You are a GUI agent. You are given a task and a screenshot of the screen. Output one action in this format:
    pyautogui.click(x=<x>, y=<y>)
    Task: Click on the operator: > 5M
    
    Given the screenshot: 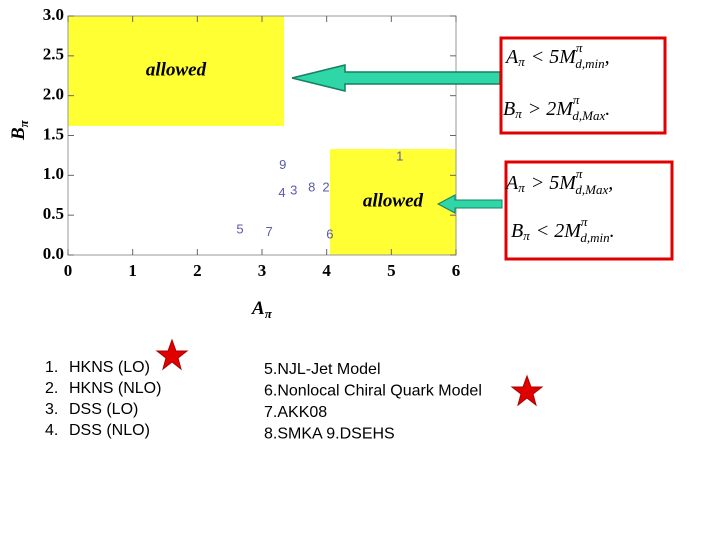 What is the action you would take?
    pyautogui.click(x=554, y=183)
    